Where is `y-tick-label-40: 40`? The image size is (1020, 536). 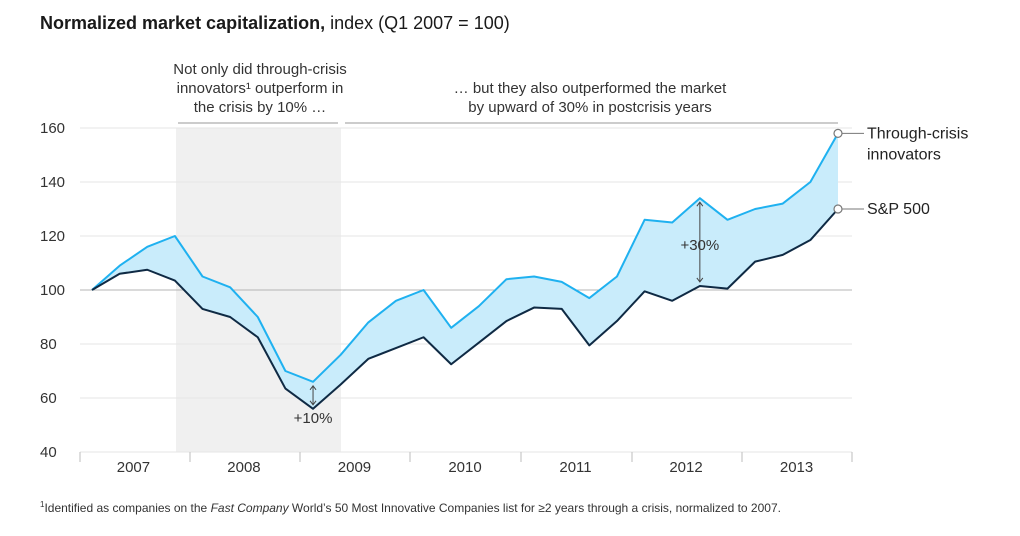
y-tick-label-40: 40 is located at coordinates (48, 452).